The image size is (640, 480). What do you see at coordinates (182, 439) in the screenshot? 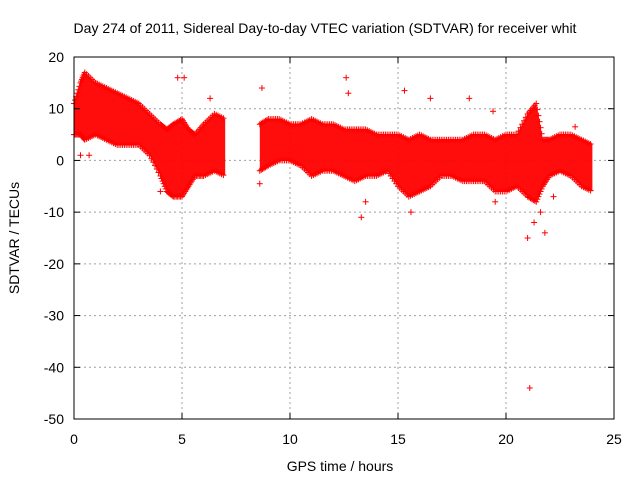
I see `x-tick-label: 5` at bounding box center [182, 439].